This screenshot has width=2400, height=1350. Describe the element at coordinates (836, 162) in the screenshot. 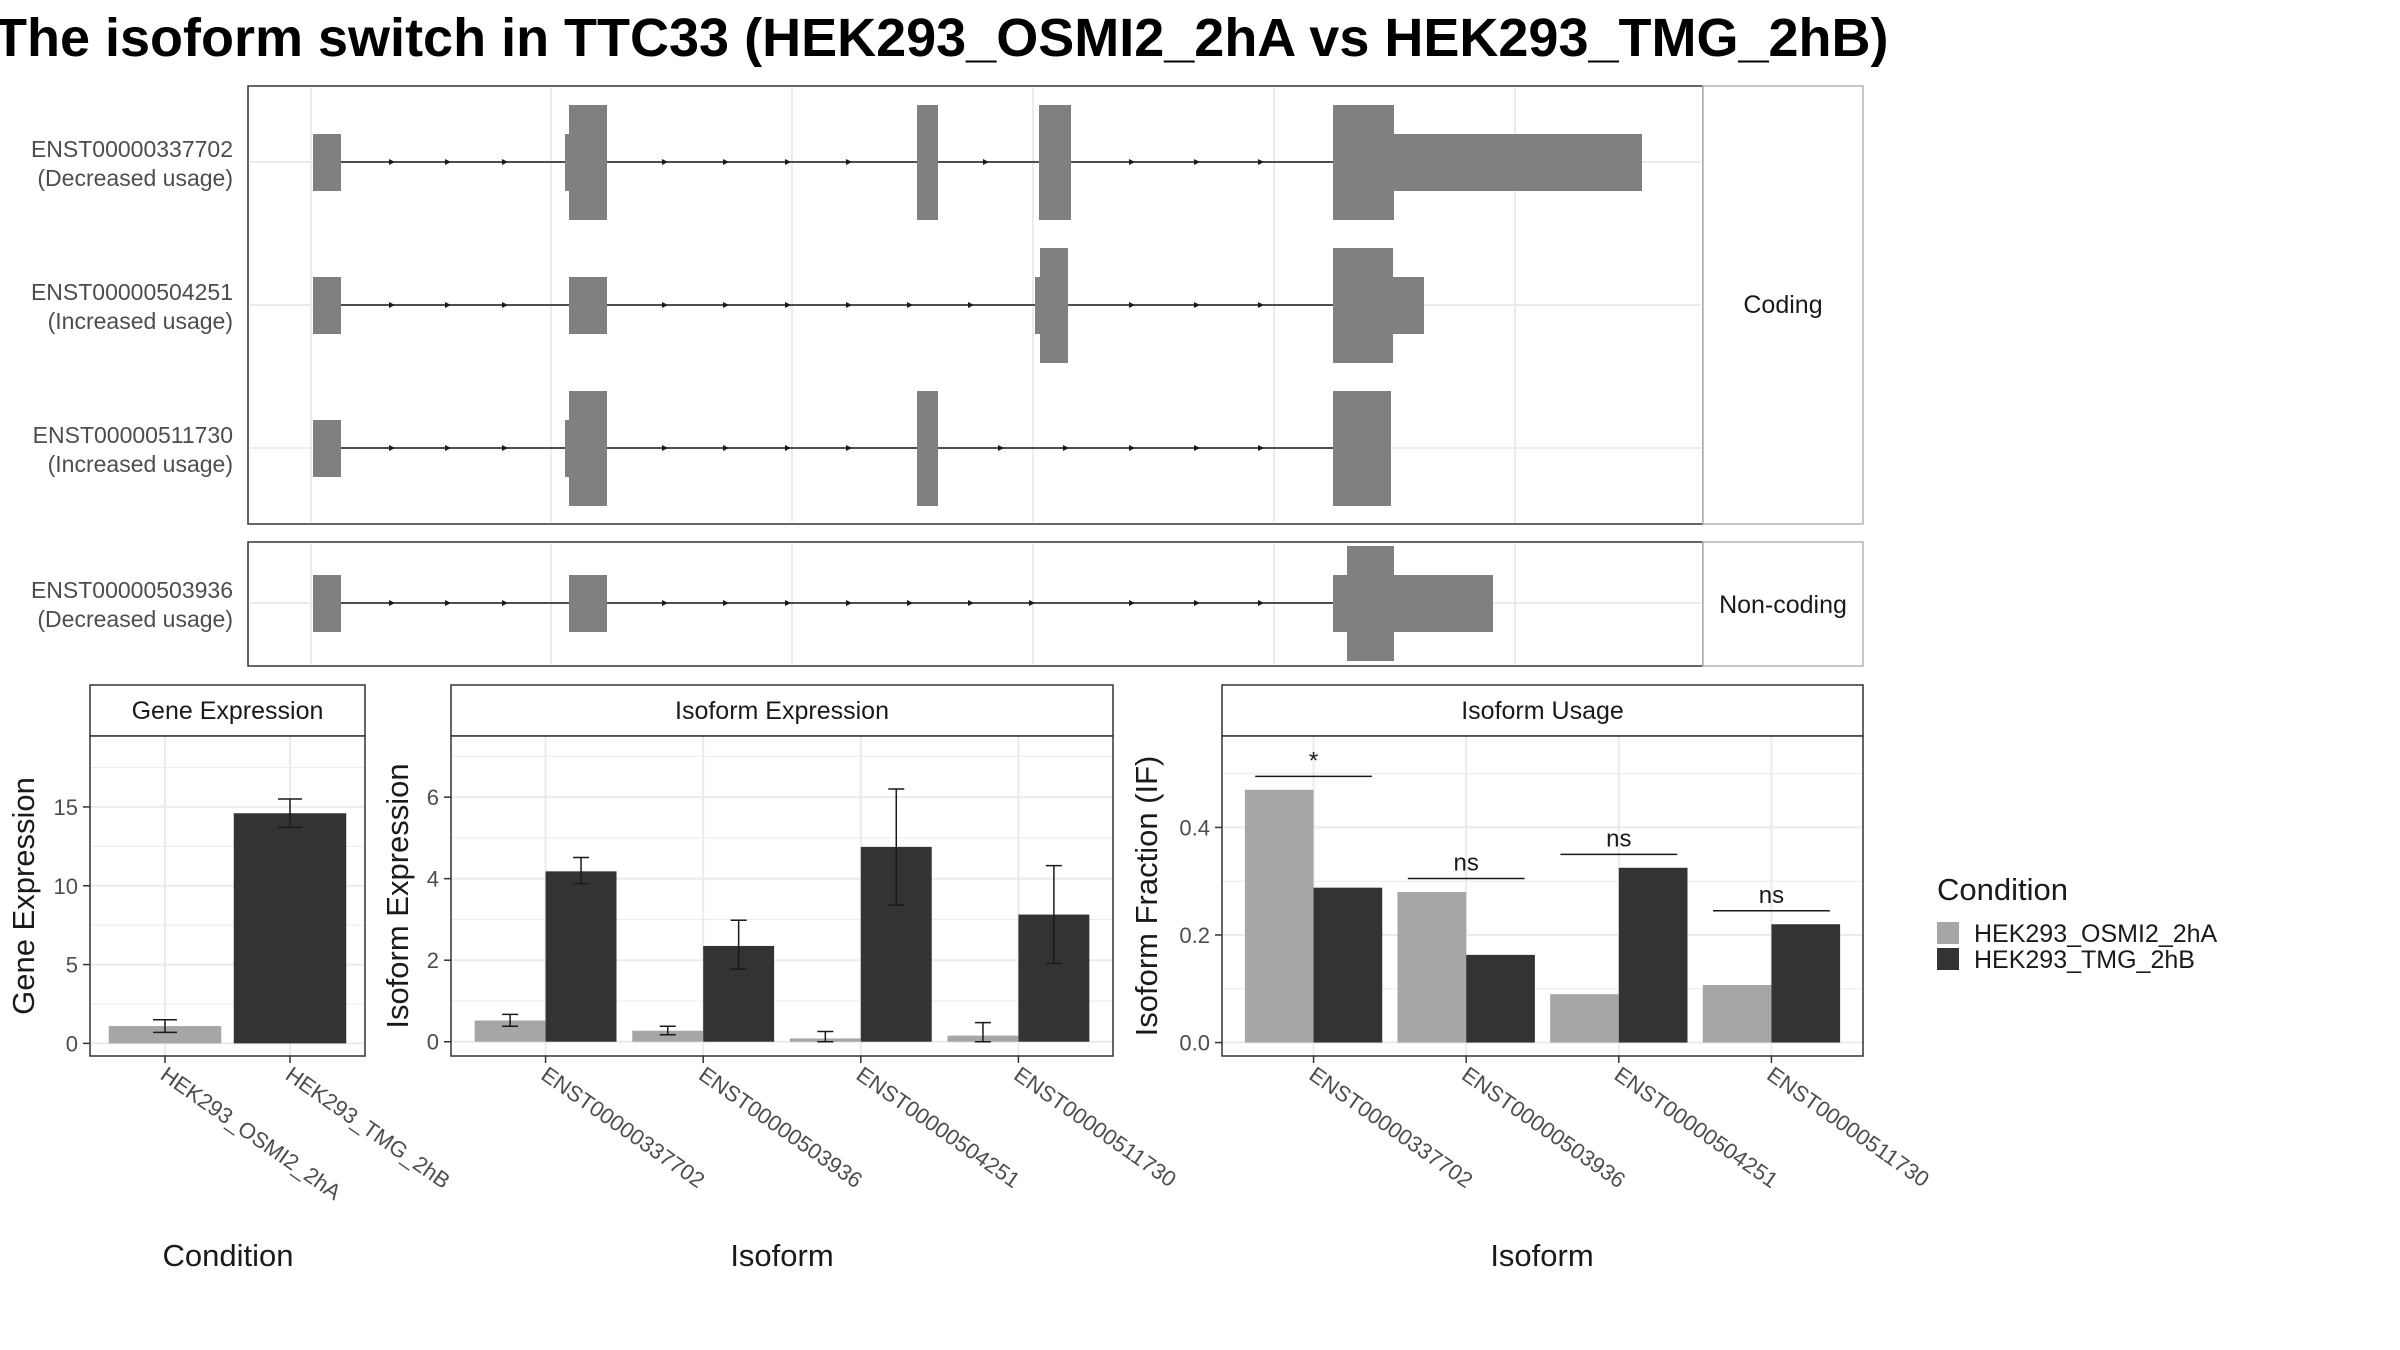

I see `transcript-ENST00000337702: ENST00000337702 (Decreased usage)` at that location.